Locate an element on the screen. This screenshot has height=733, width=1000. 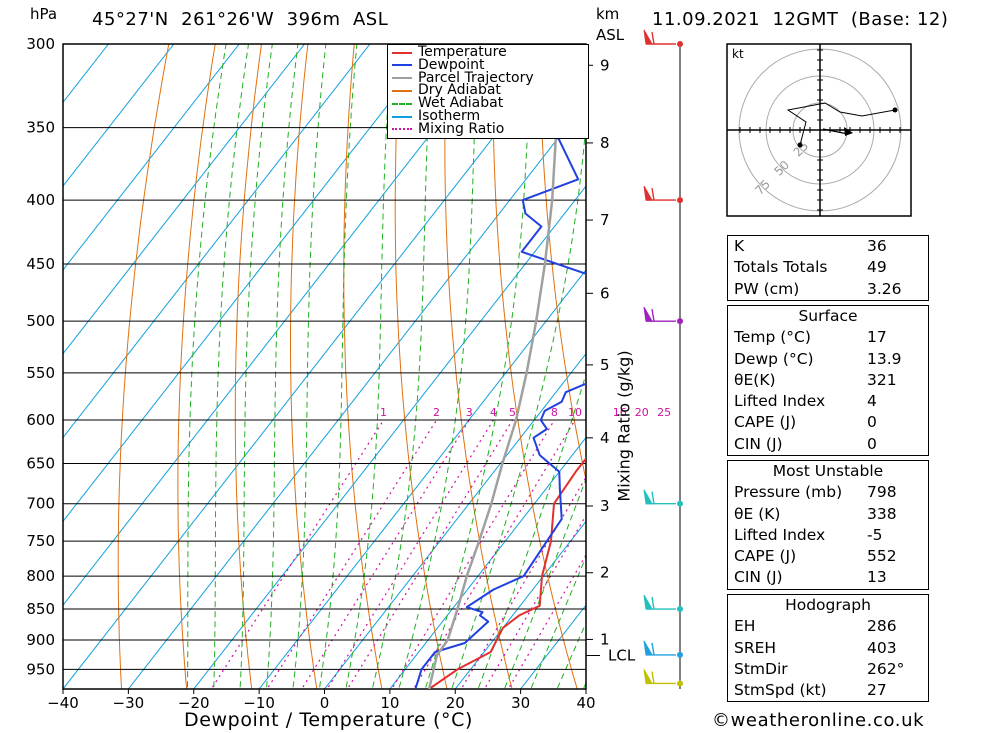
pressure-tick-label: 600 is located at coordinates (40, 420).